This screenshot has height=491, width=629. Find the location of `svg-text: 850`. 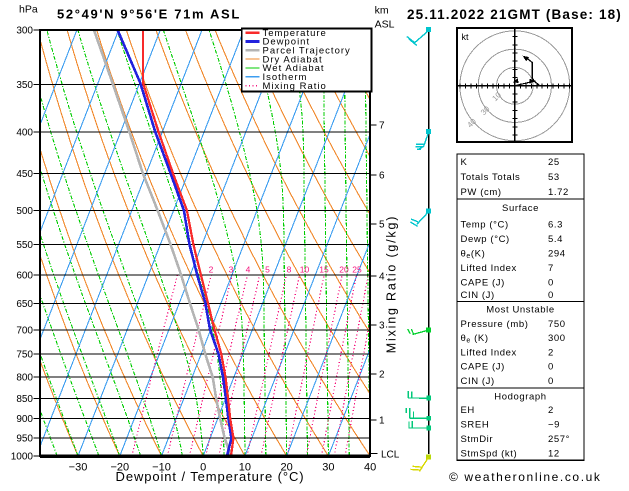

svg-text: 850 is located at coordinates (24, 399).